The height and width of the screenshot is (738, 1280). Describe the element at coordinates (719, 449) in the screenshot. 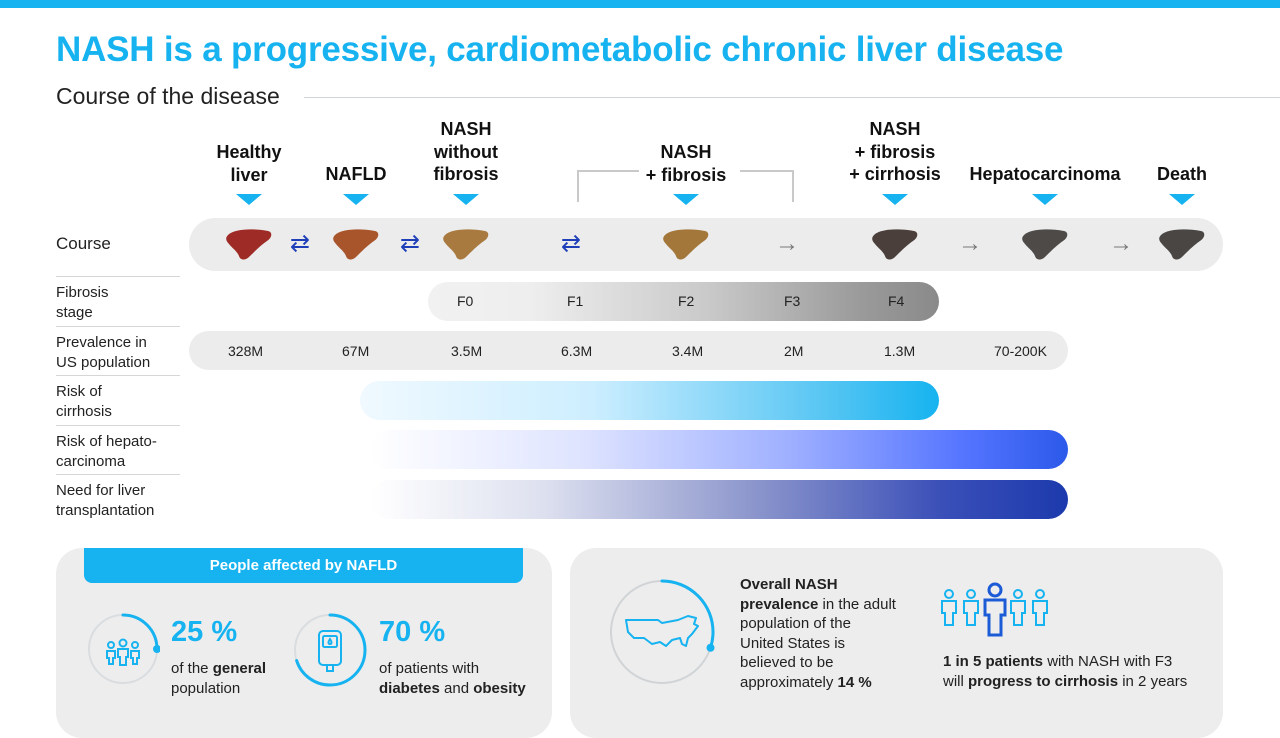

I see `risk-hepatocarcinoma-bar` at that location.